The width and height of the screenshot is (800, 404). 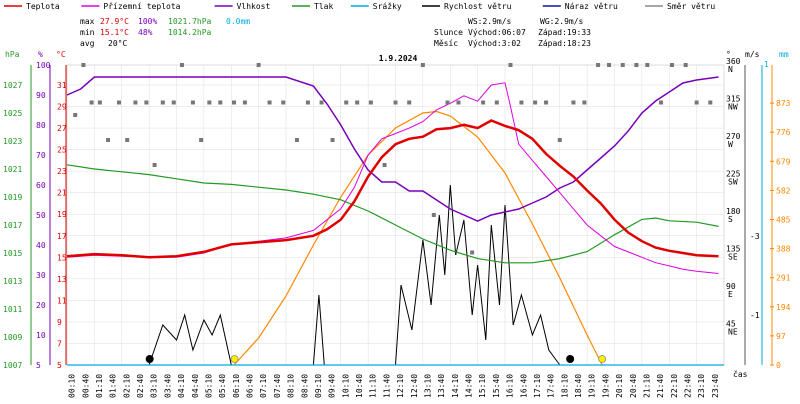 I want to click on tick-dir-label: S, so click(x=730, y=219).